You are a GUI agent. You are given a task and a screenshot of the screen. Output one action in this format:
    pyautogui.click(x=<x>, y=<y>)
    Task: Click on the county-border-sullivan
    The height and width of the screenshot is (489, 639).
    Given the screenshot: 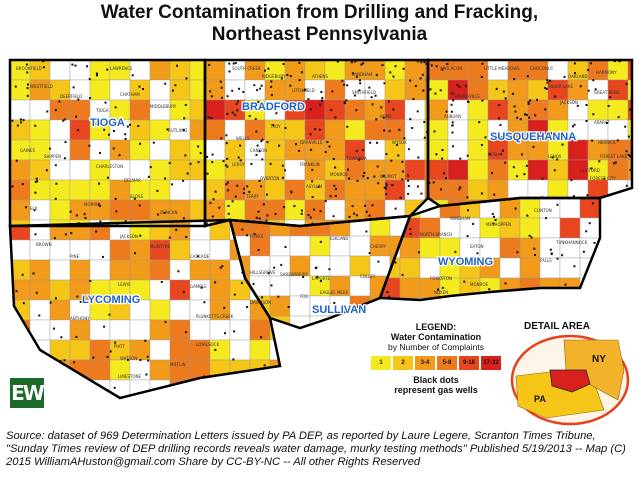 What is the action you would take?
    pyautogui.click(x=320, y=272)
    